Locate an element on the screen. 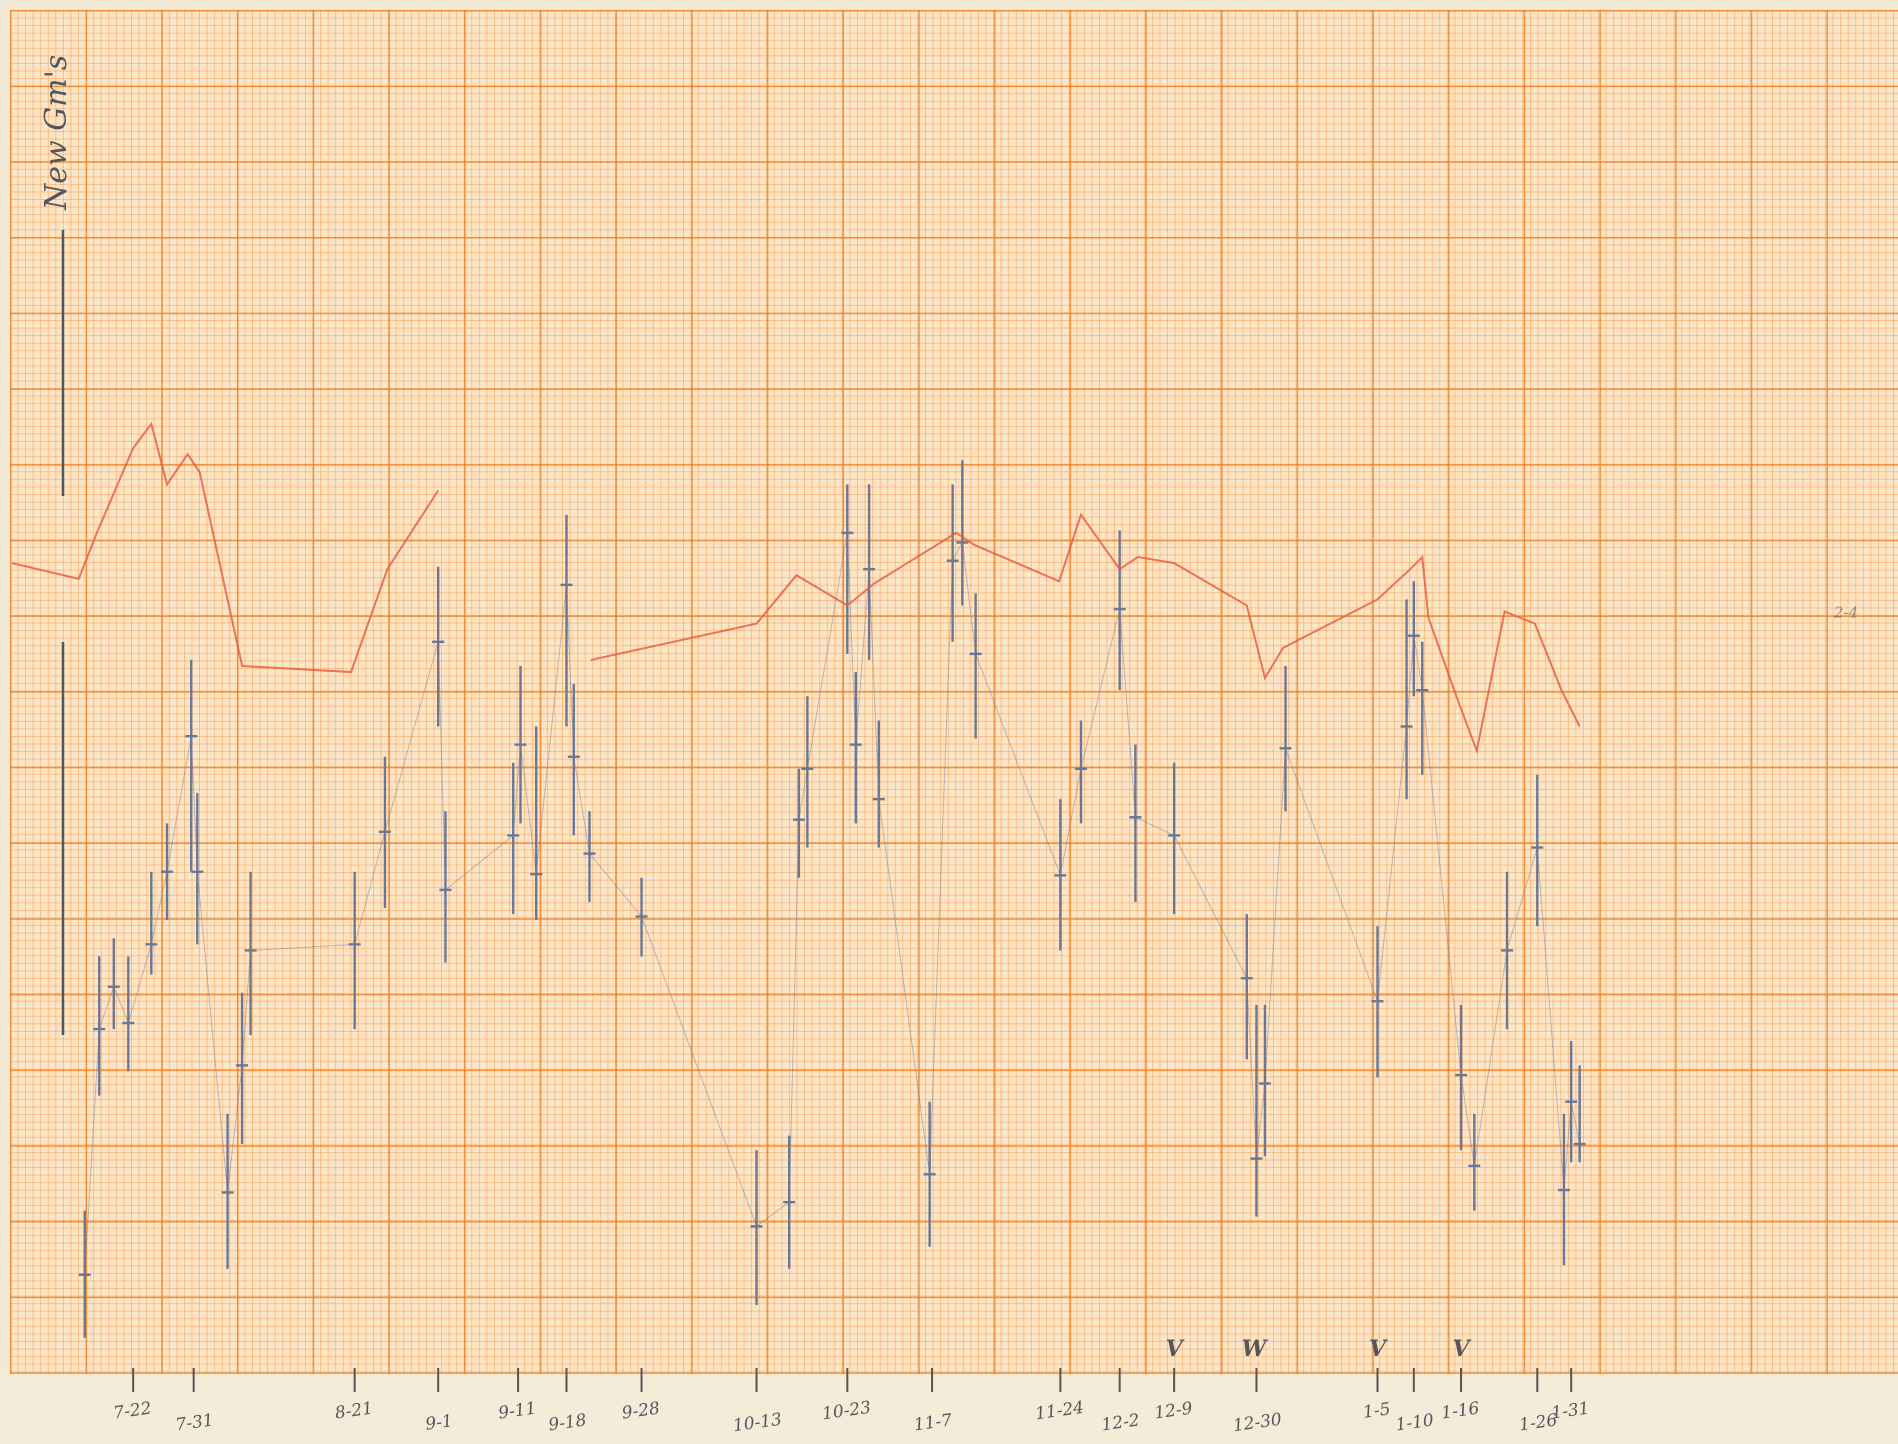 This screenshot has height=1444, width=1898. x-tick-label: 7-31 is located at coordinates (194, 1422).